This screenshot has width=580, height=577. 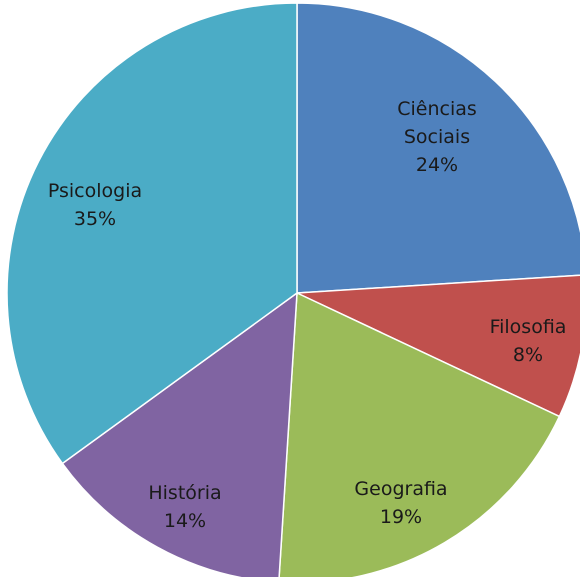 I want to click on slice-label: História 14%, so click(x=185, y=507).